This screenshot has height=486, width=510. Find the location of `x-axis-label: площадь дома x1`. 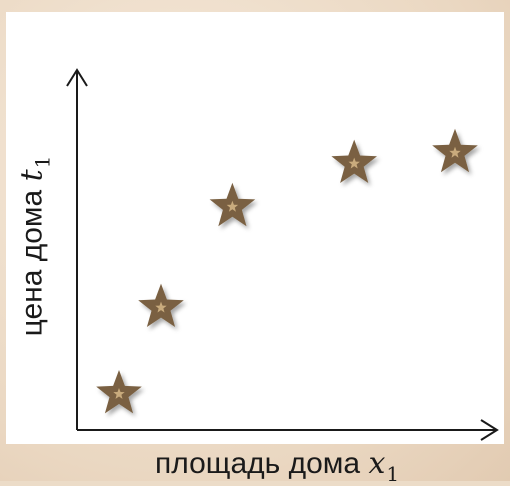

x-axis-label: площадь дома x1 is located at coordinates (277, 466).